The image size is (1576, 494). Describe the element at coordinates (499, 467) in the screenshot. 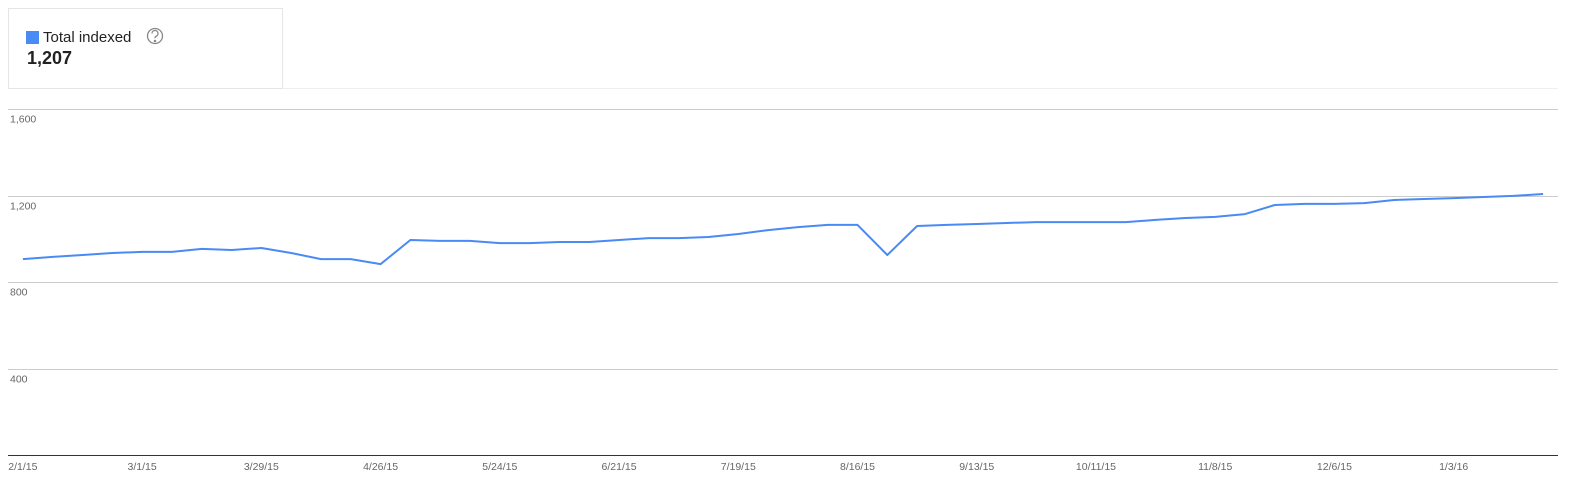

I see `x-tick-label: 5/24/15` at that location.